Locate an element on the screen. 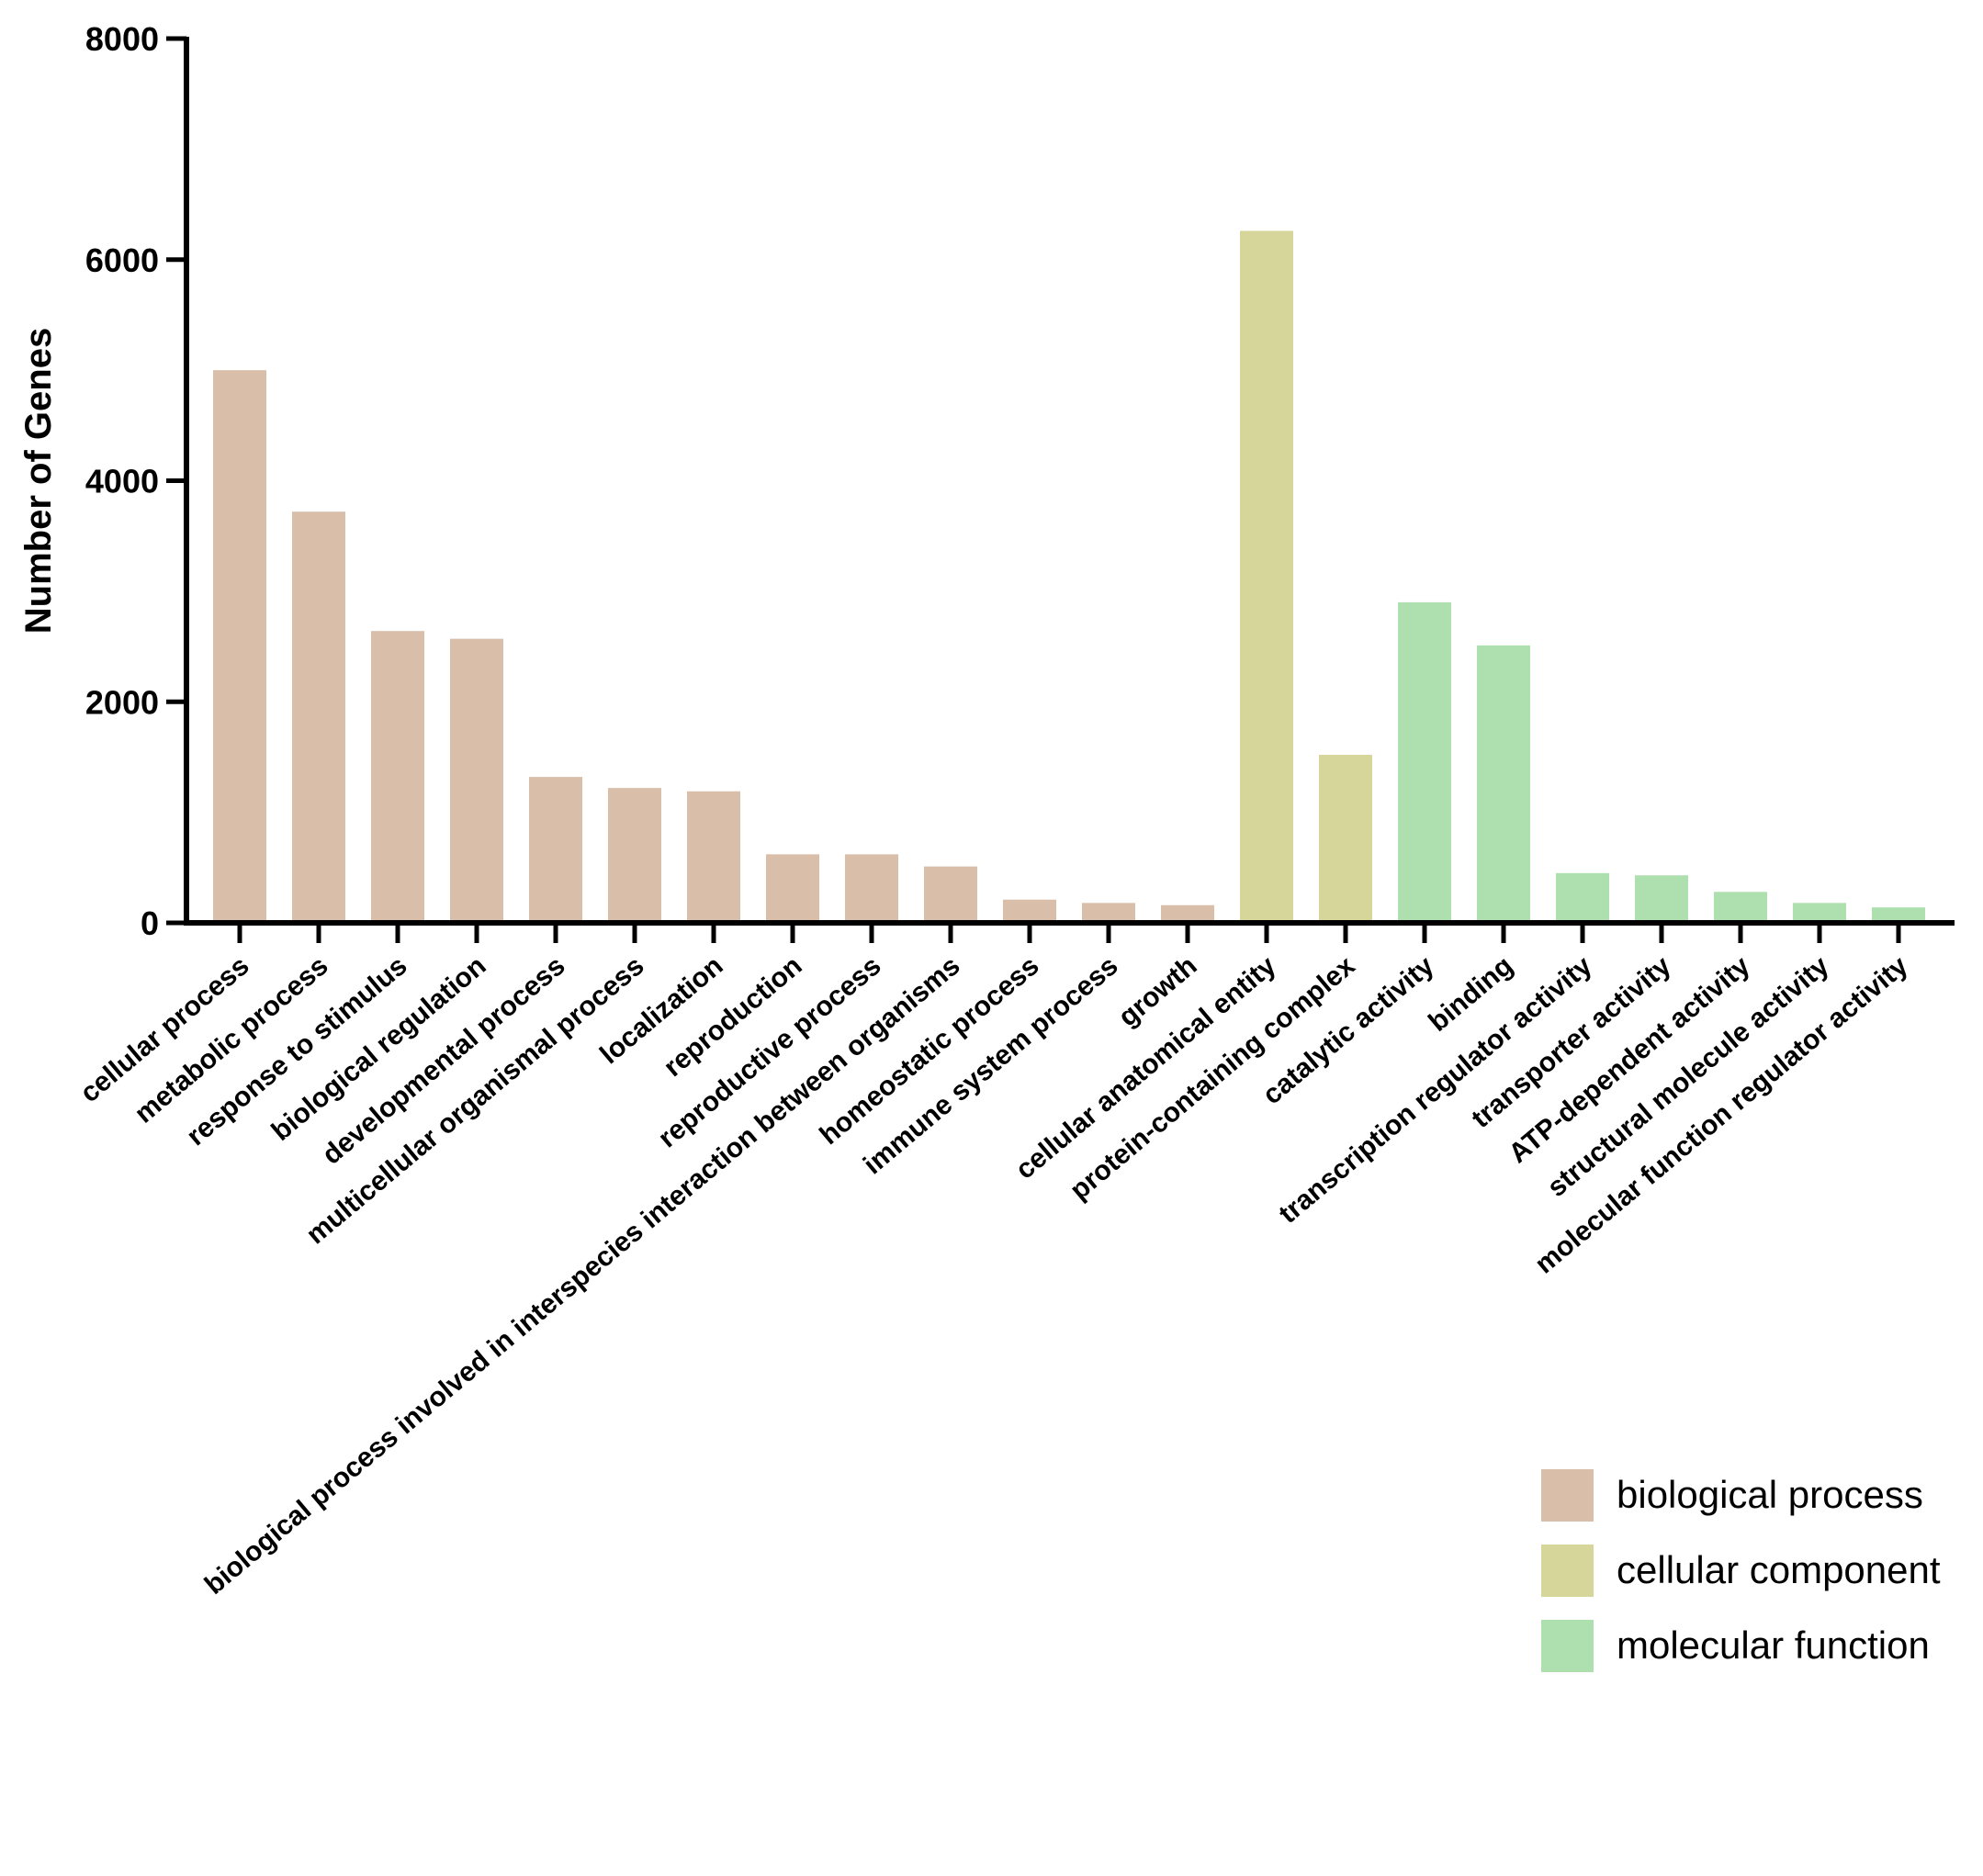  y-tick-label: 2000 is located at coordinates (122, 702).